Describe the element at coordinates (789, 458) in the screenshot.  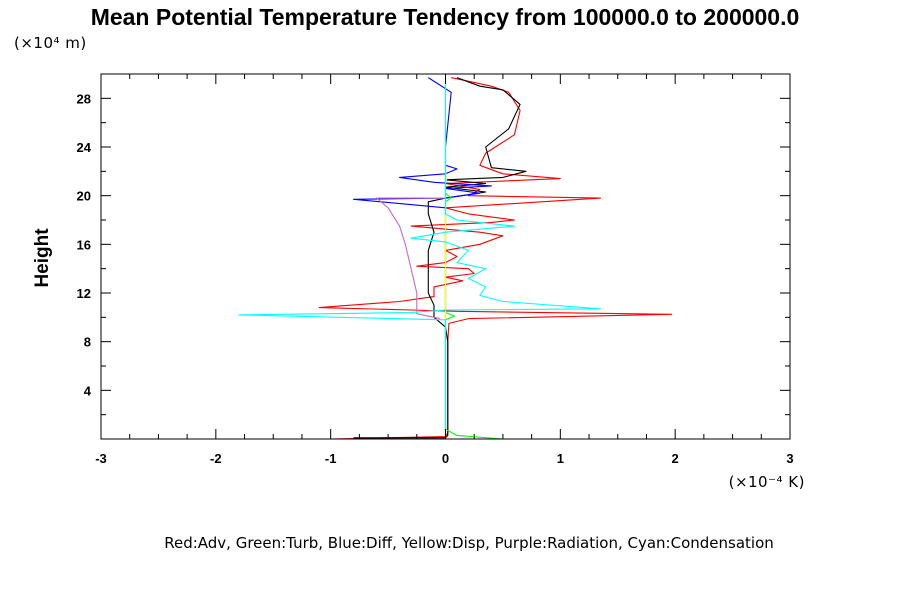
I see `x-tick-label: 3` at that location.